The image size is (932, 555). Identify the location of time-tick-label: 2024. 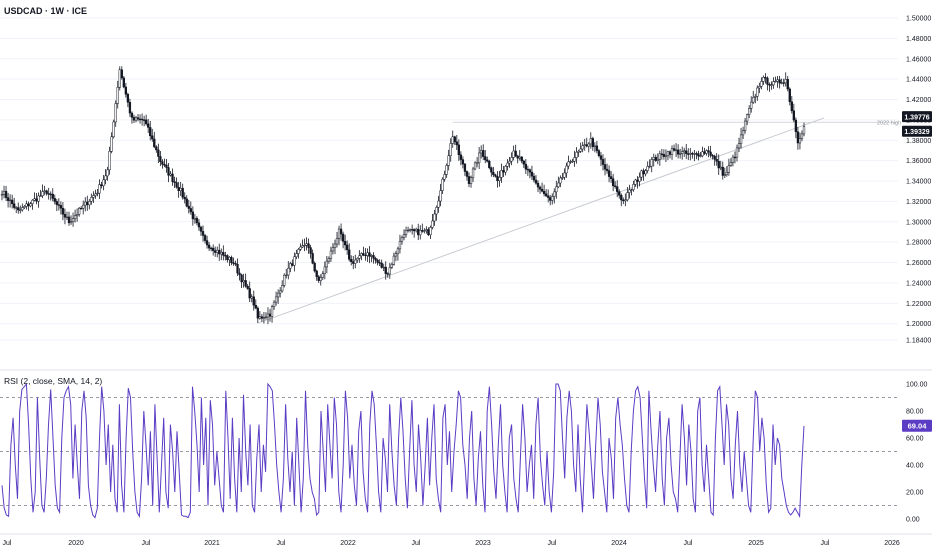
(619, 543).